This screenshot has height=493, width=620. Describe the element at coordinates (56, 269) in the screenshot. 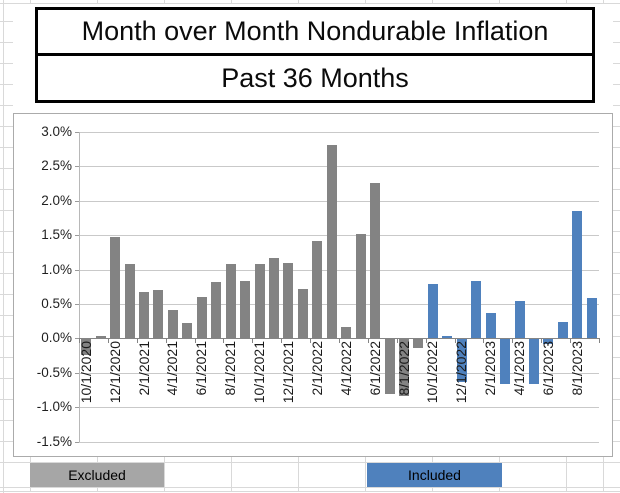

I see `y-axis-label: 1.0%` at that location.